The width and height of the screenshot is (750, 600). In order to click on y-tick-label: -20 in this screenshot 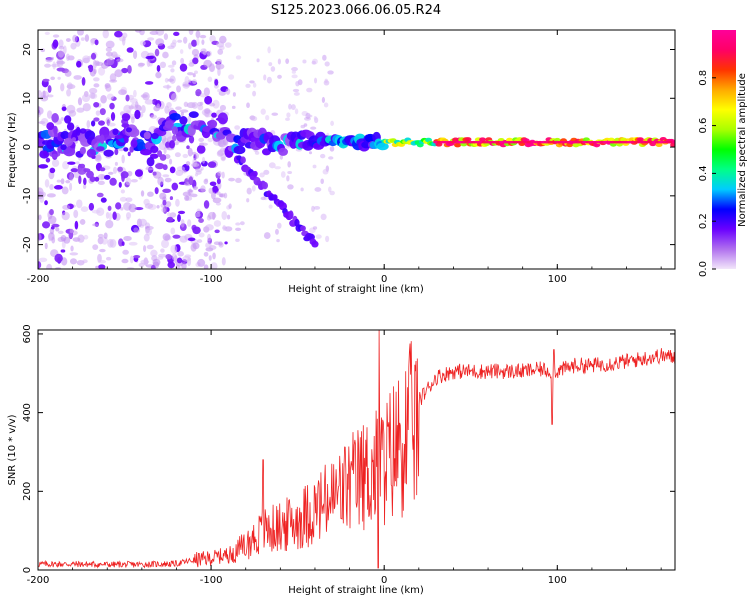, I will do `click(27, 244)`.